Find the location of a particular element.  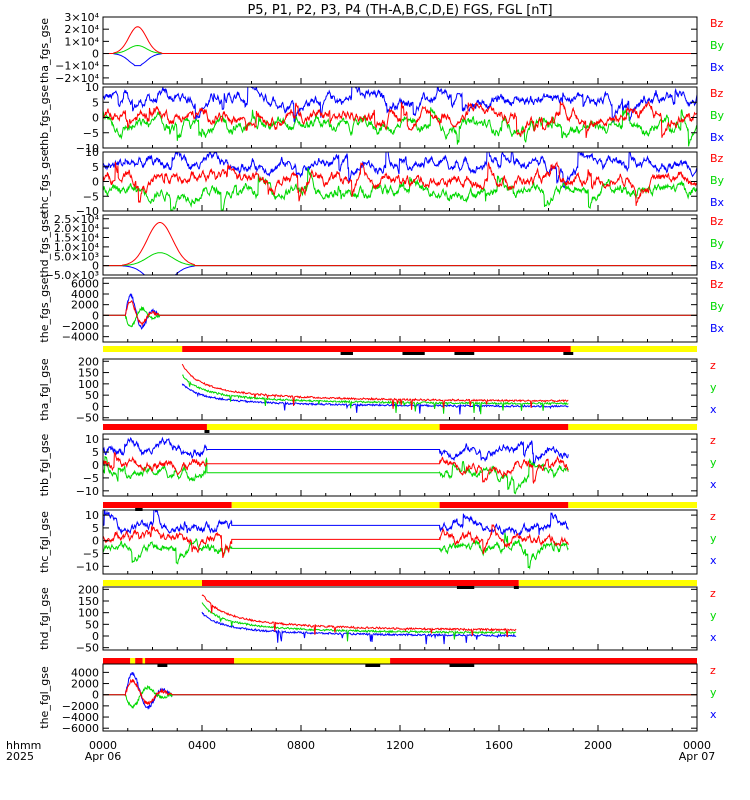

x-tick-date: Apr 07 is located at coordinates (697, 756).